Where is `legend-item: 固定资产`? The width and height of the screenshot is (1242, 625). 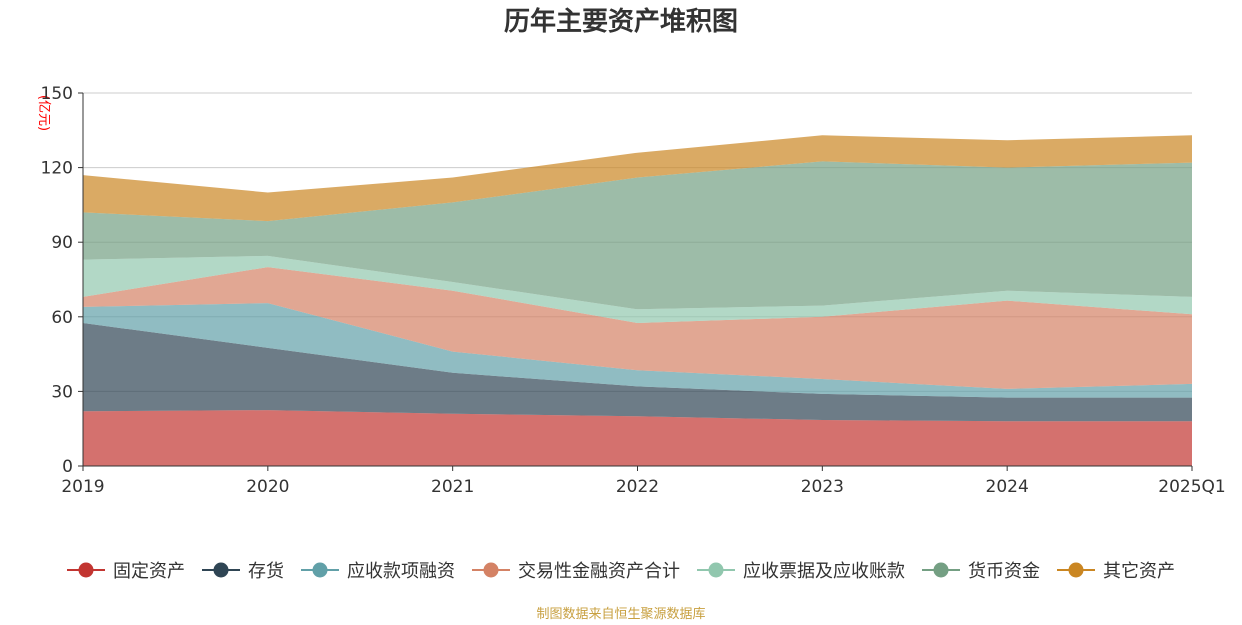 legend-item: 固定资产 is located at coordinates (126, 571).